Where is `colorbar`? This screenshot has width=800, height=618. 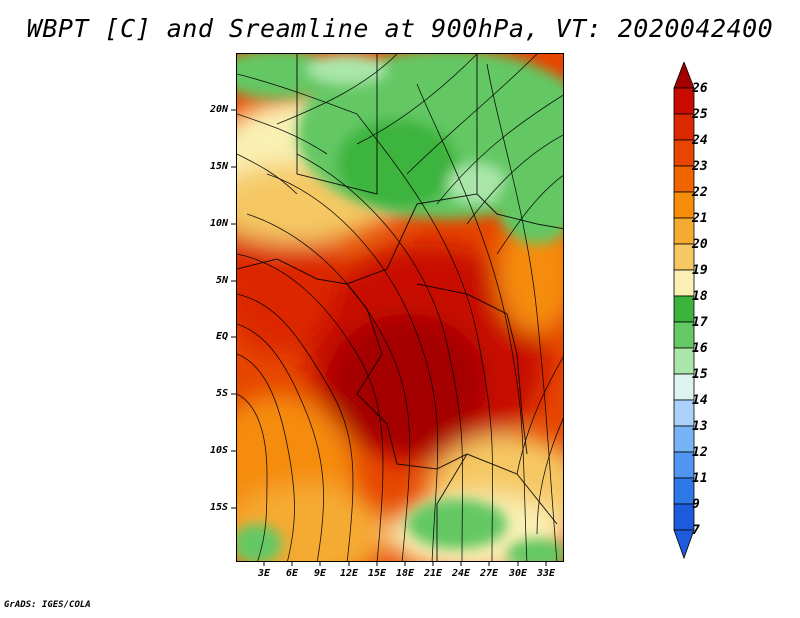
colorbar is located at coordinates (684, 311).